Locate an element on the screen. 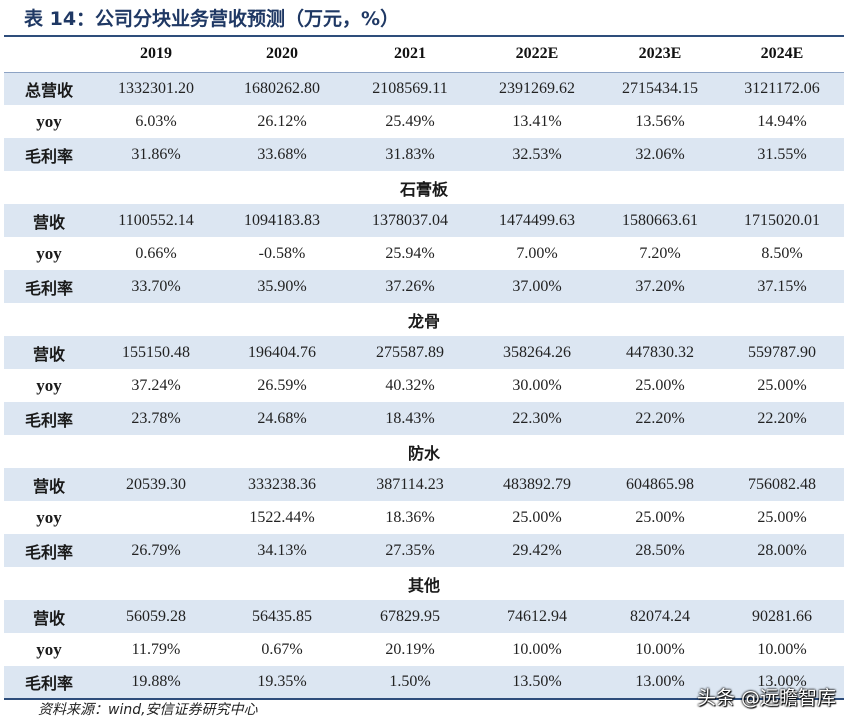  section-title: 龙骨 is located at coordinates (423, 321).